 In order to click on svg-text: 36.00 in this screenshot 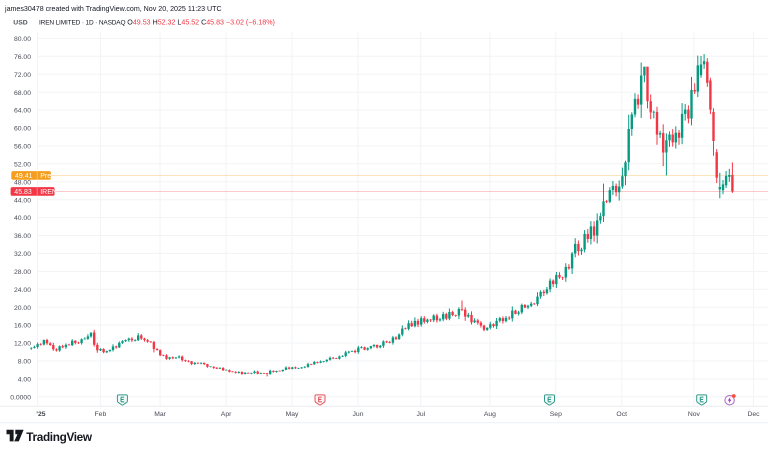, I will do `click(22, 236)`.